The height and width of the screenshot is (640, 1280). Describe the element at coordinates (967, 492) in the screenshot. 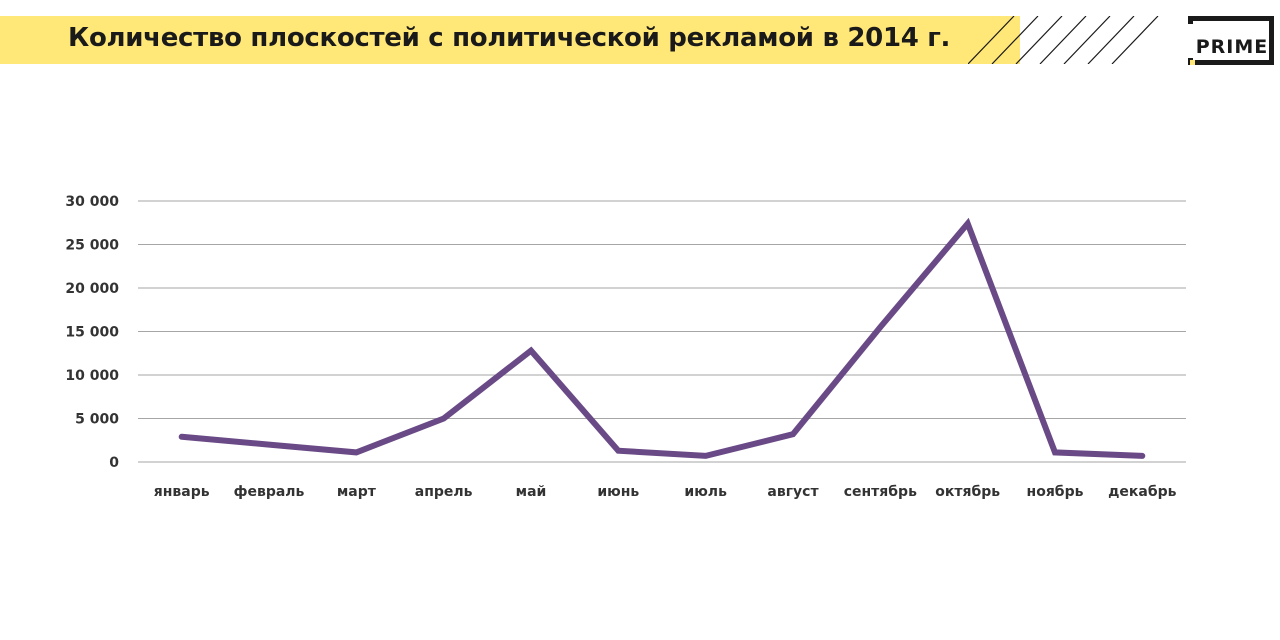

I see `x-tick-label: октябрь` at that location.